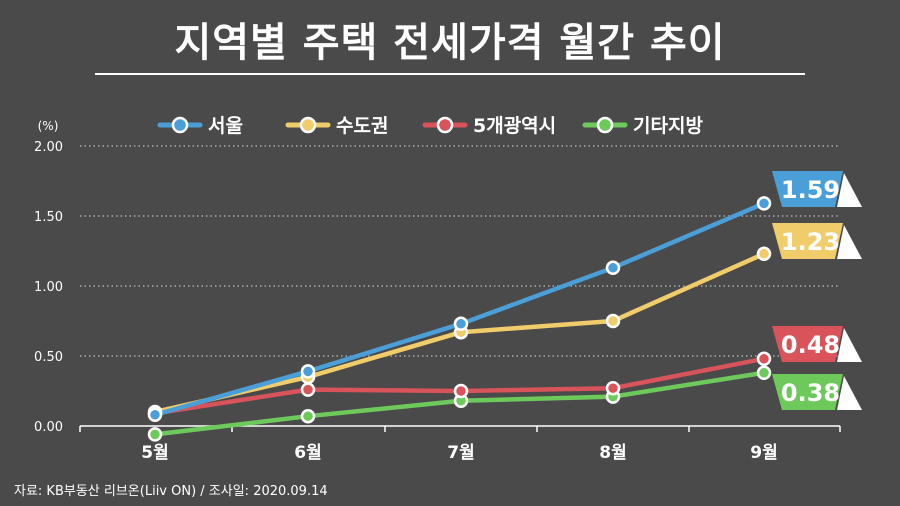 The image size is (900, 506). I want to click on x-tick-label: 8월, so click(612, 453).